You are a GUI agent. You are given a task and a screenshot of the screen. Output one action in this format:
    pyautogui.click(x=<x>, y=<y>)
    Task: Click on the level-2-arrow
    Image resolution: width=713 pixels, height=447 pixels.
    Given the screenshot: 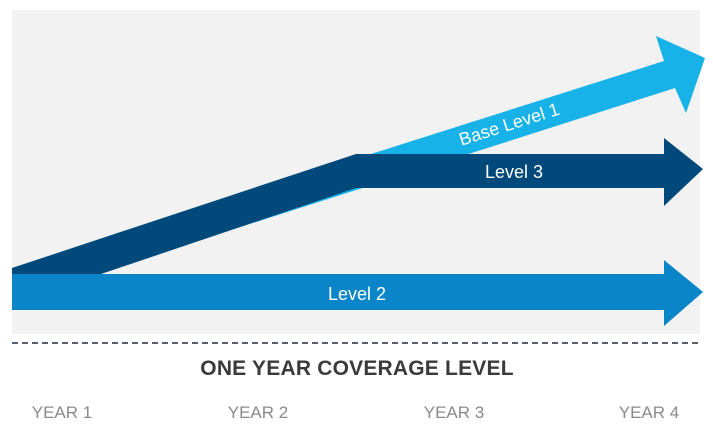 What is the action you would take?
    pyautogui.click(x=357, y=293)
    